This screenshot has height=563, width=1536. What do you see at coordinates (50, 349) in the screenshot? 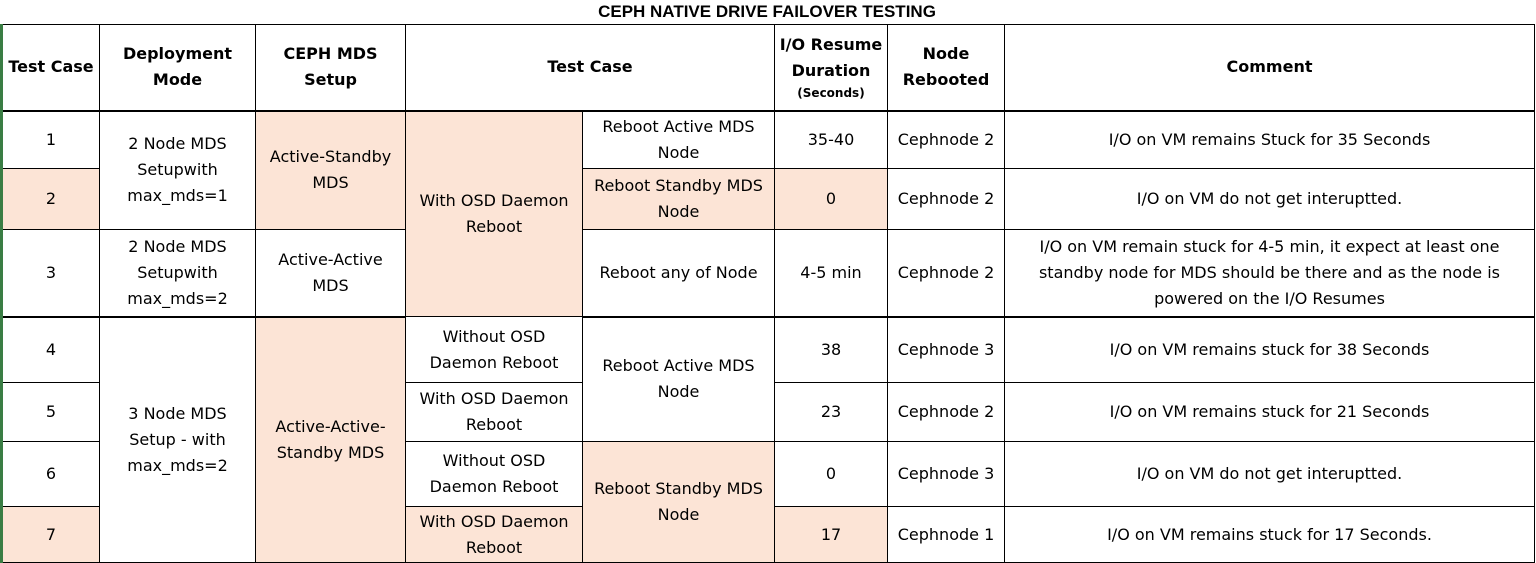
I see `cell-test-id: 4` at bounding box center [50, 349].